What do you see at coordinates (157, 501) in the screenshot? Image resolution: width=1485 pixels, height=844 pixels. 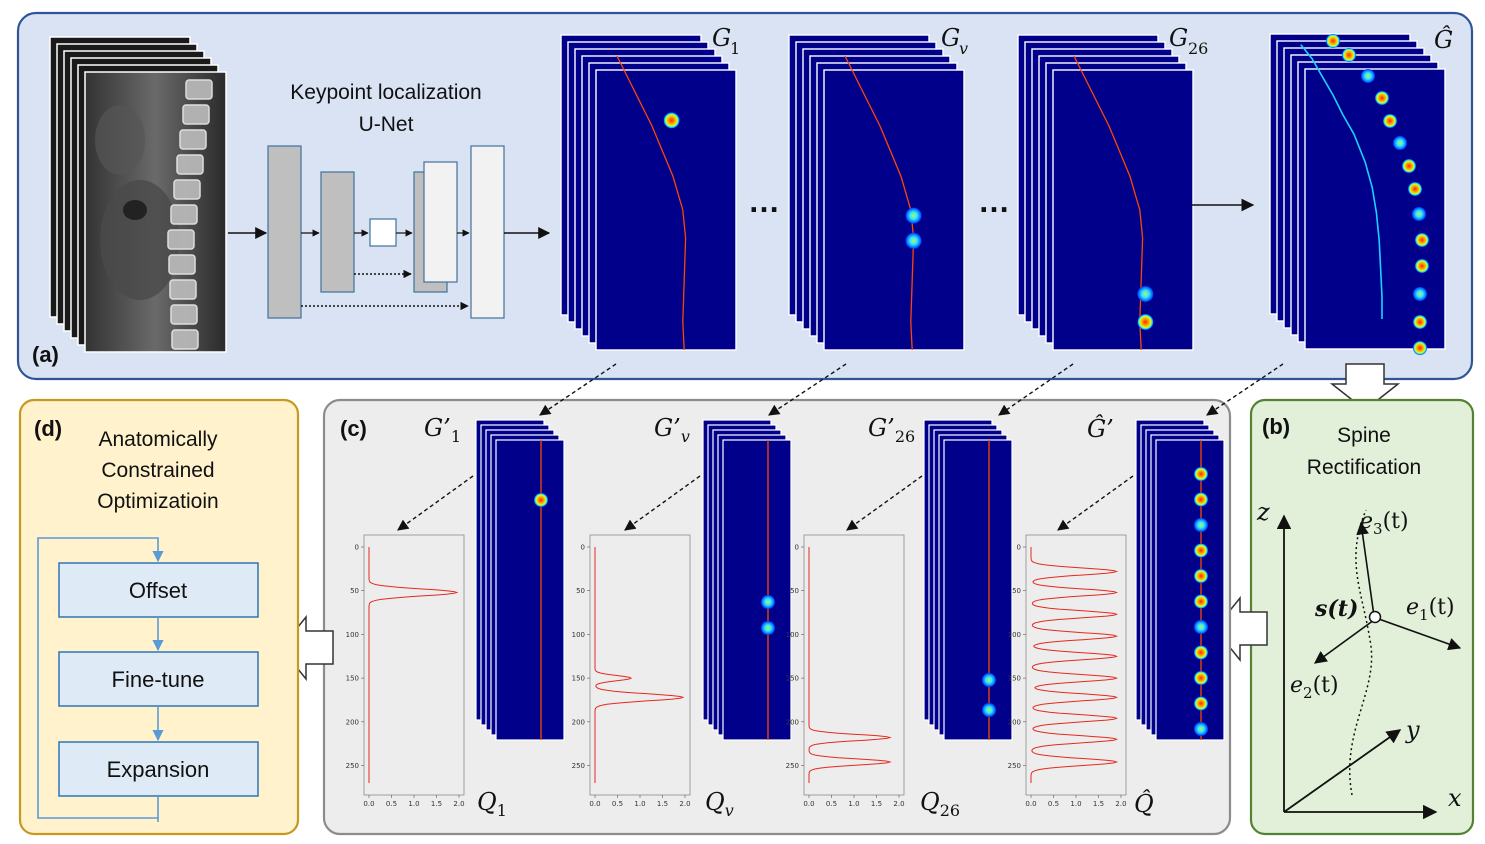 I see `panel-d-title-line3: Optimizatioin` at bounding box center [157, 501].